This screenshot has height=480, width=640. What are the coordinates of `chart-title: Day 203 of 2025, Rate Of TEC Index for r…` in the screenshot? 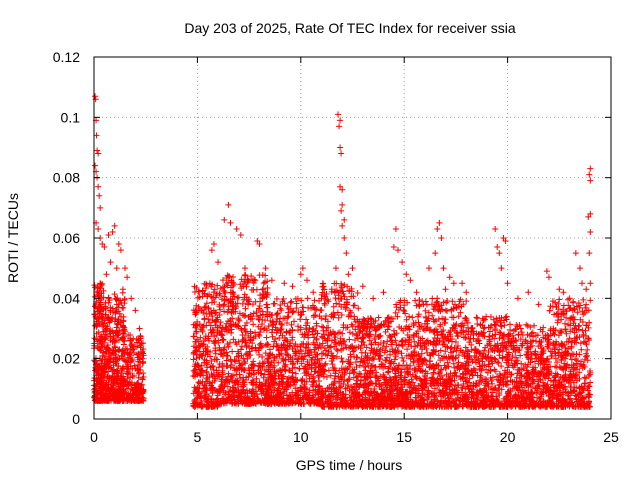 It's located at (349, 28).